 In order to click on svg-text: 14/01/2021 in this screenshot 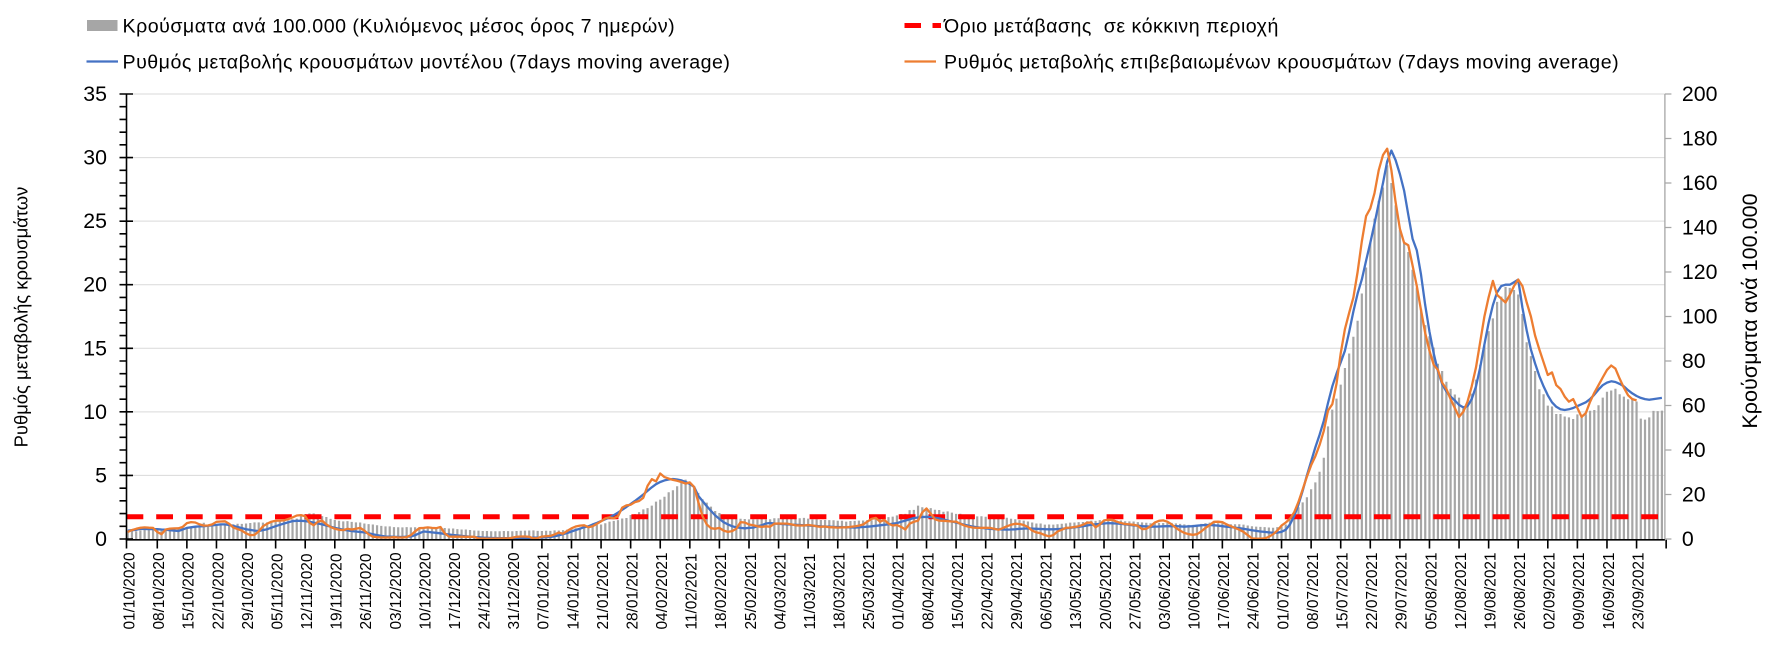, I will do `click(573, 590)`.